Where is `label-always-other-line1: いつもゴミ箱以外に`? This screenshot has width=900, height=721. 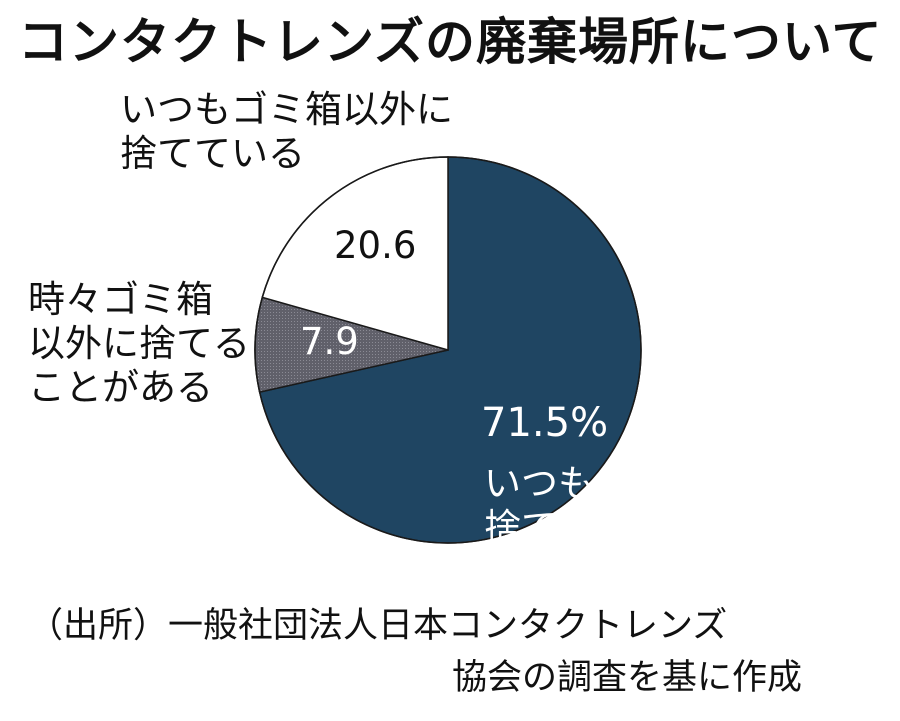 label-always-other-line1: いつもゴミ箱以外に is located at coordinates (286, 109).